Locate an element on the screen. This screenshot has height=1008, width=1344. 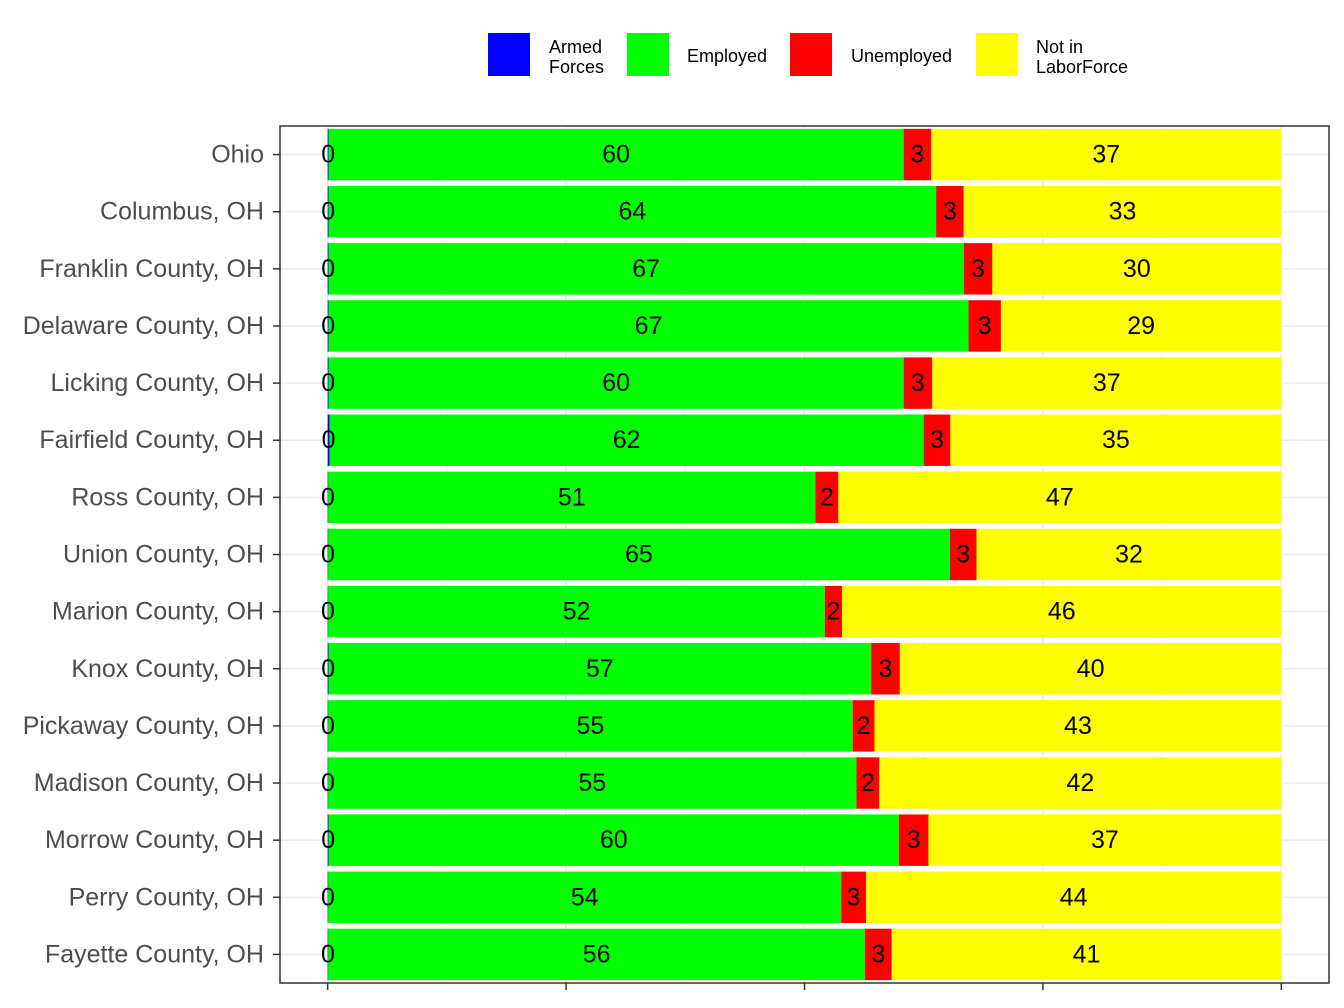
data-label: 43 is located at coordinates (1078, 726).